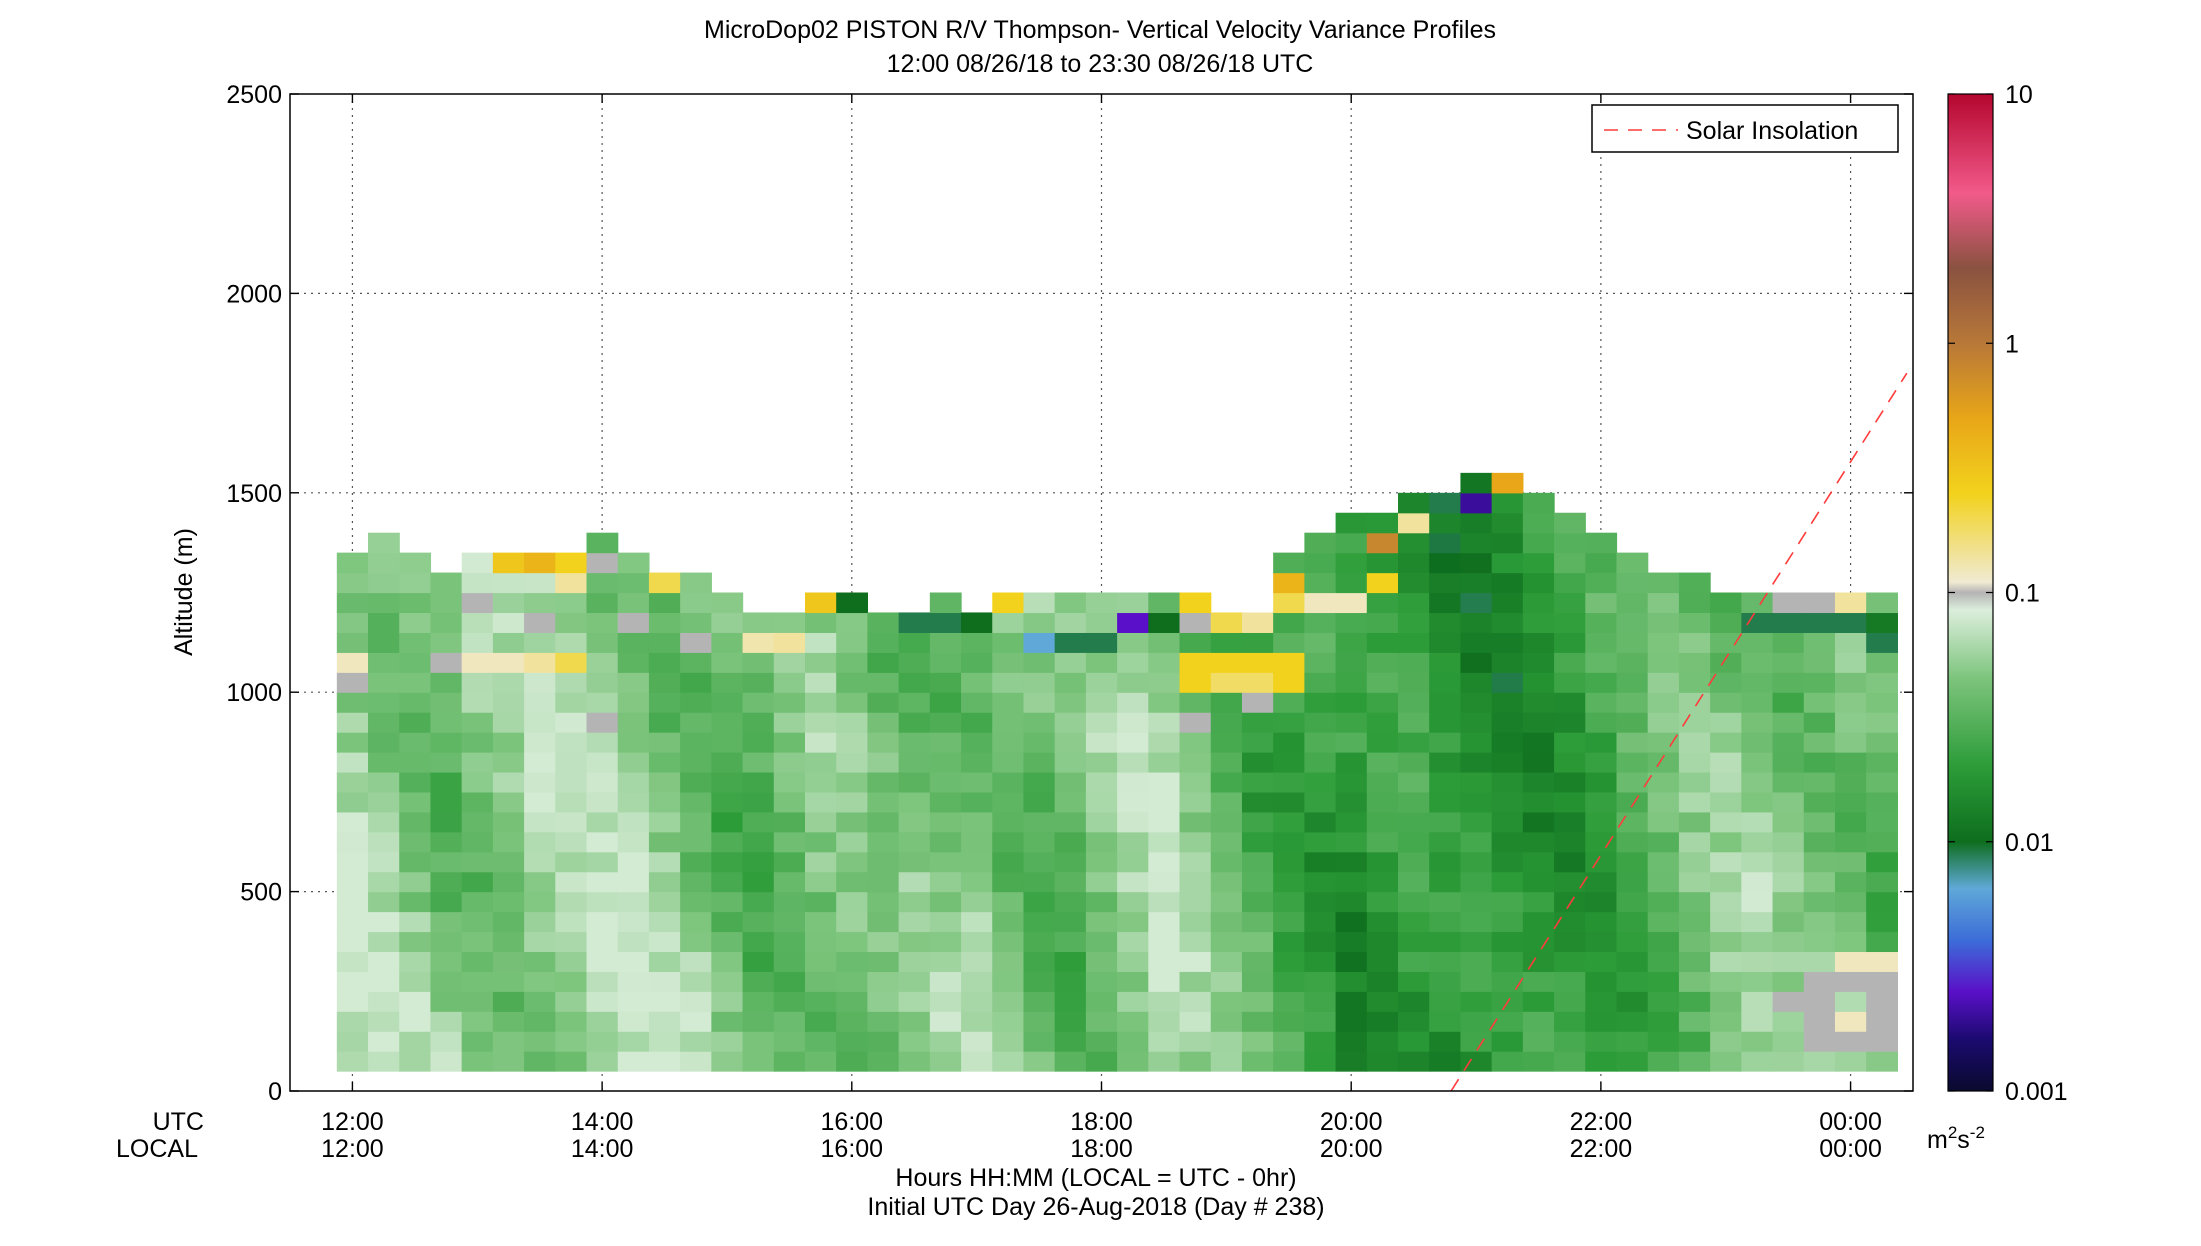  Describe the element at coordinates (602, 1149) in the screenshot. I see `x-tick-label-local: 14:00` at that location.